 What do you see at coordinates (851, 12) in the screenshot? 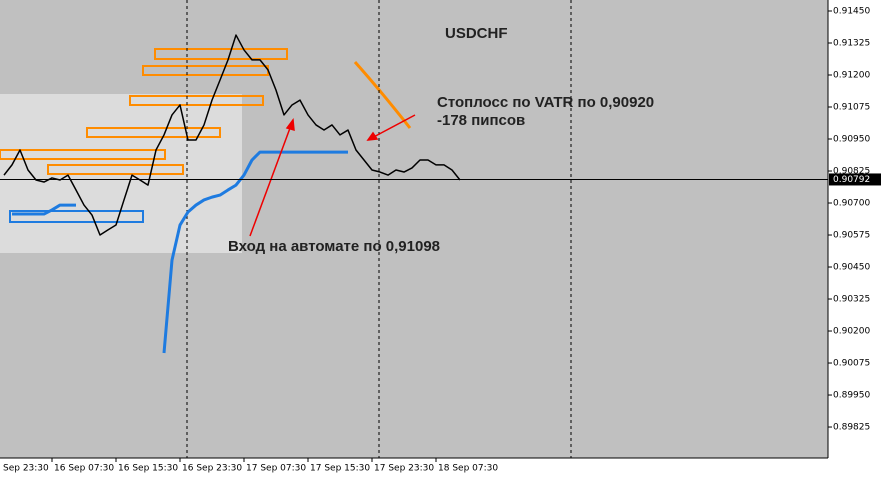
I see `y-tick-label: 0.91450` at bounding box center [851, 12].